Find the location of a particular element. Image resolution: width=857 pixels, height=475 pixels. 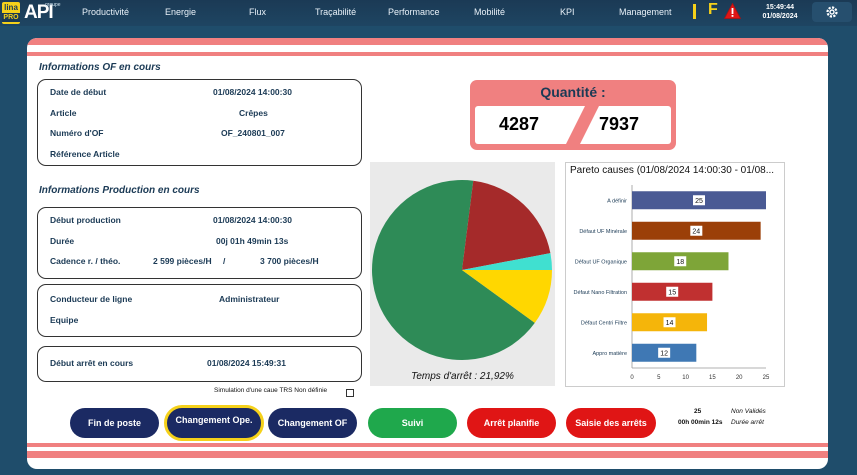

pareto-data-label-5: 12 is located at coordinates (664, 353).